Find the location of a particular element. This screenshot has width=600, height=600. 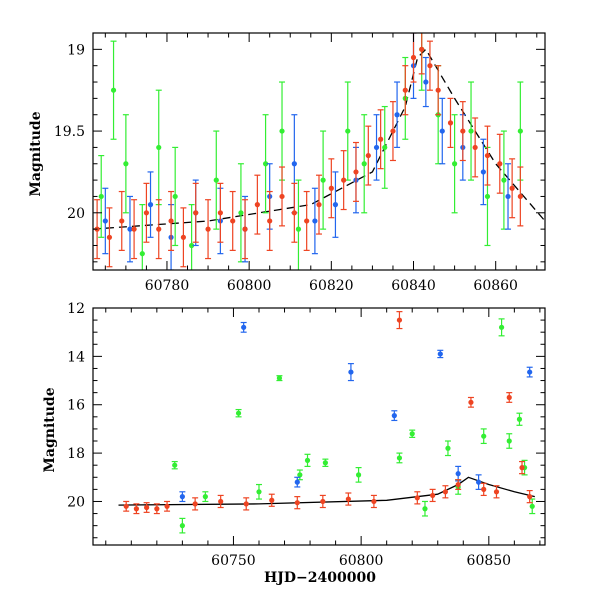

bottom-x-axis-label: HJD−2400000 is located at coordinates (320, 578).